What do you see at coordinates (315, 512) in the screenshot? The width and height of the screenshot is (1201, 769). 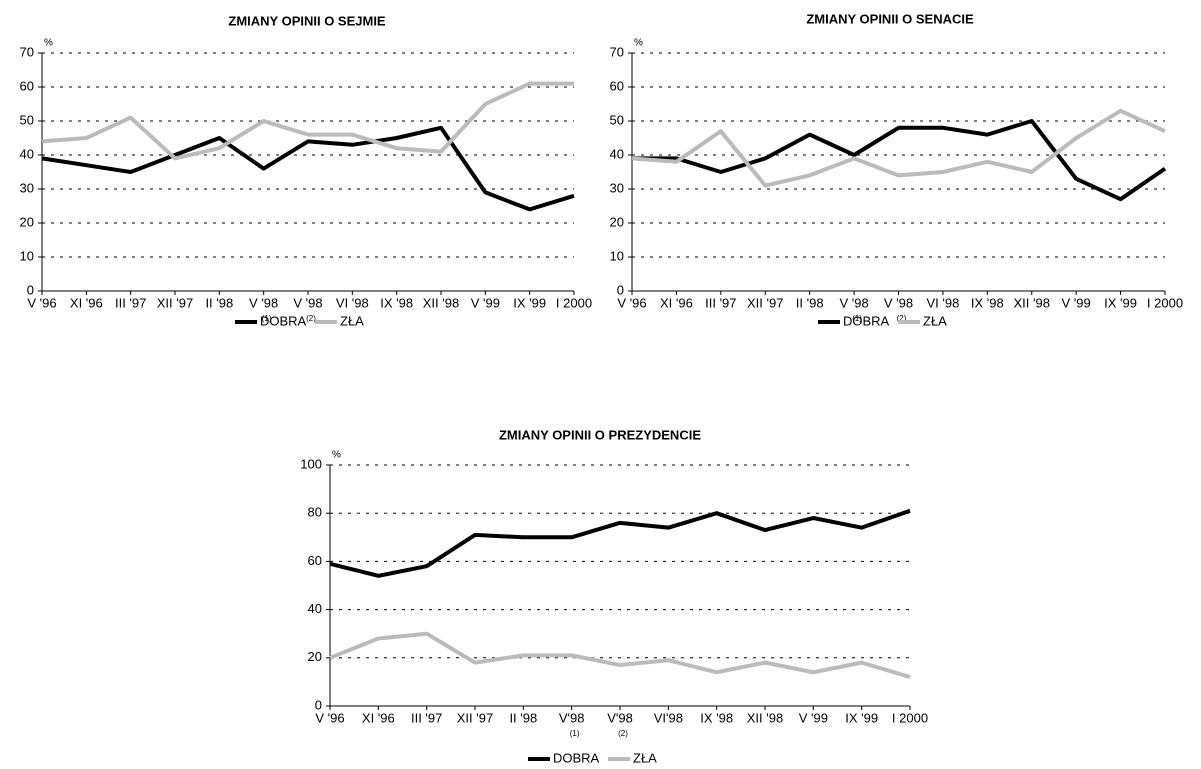 I see `y-tick-label: 80` at bounding box center [315, 512].